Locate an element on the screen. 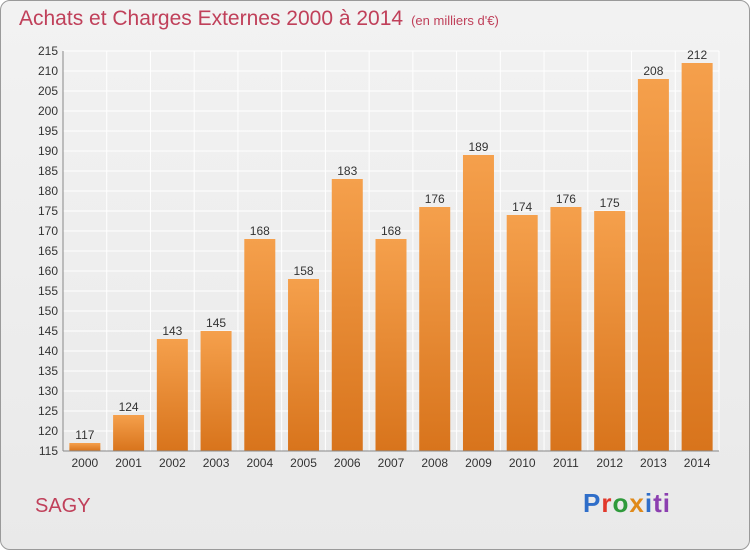 The image size is (750, 550). x-tick-label: 2012 is located at coordinates (609, 463).